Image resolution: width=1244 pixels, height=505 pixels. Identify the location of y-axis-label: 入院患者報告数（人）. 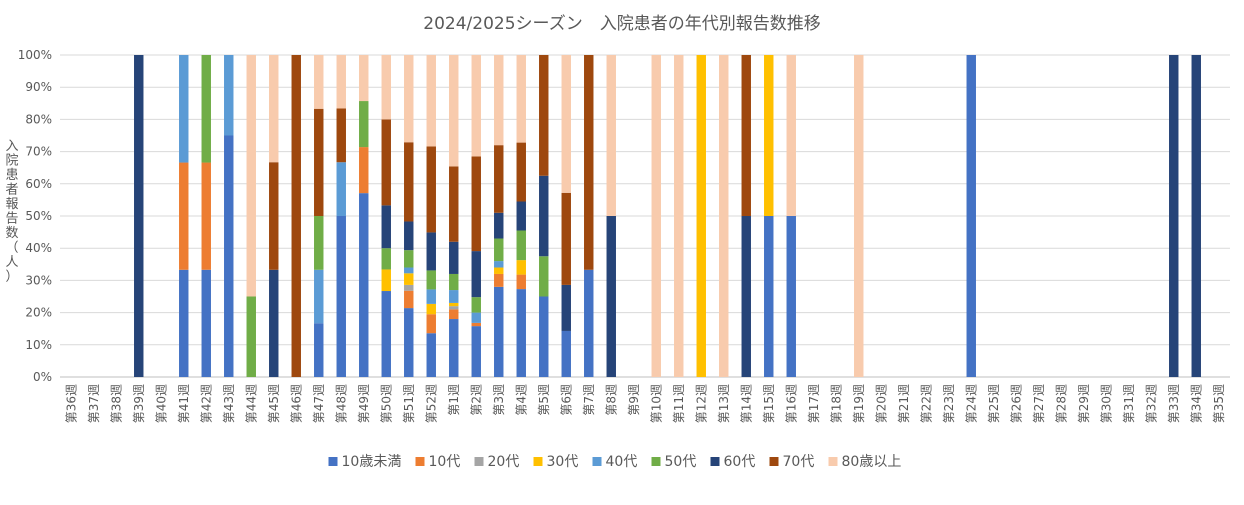
(11, 212).